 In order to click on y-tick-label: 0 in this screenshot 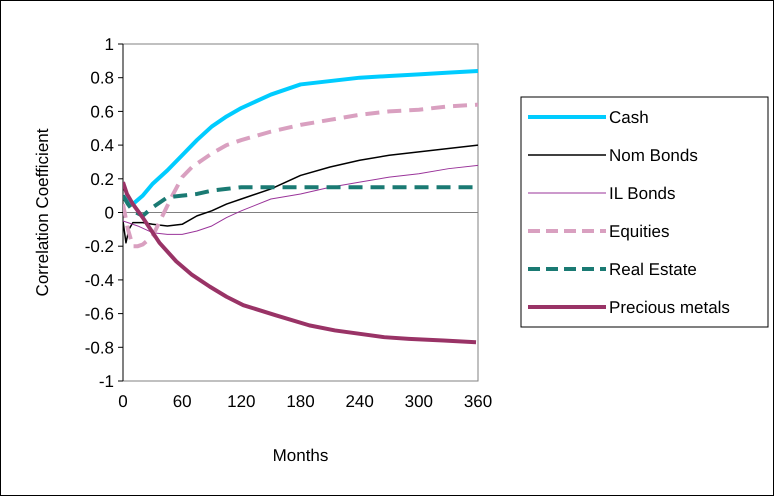, I will do `click(109, 212)`.